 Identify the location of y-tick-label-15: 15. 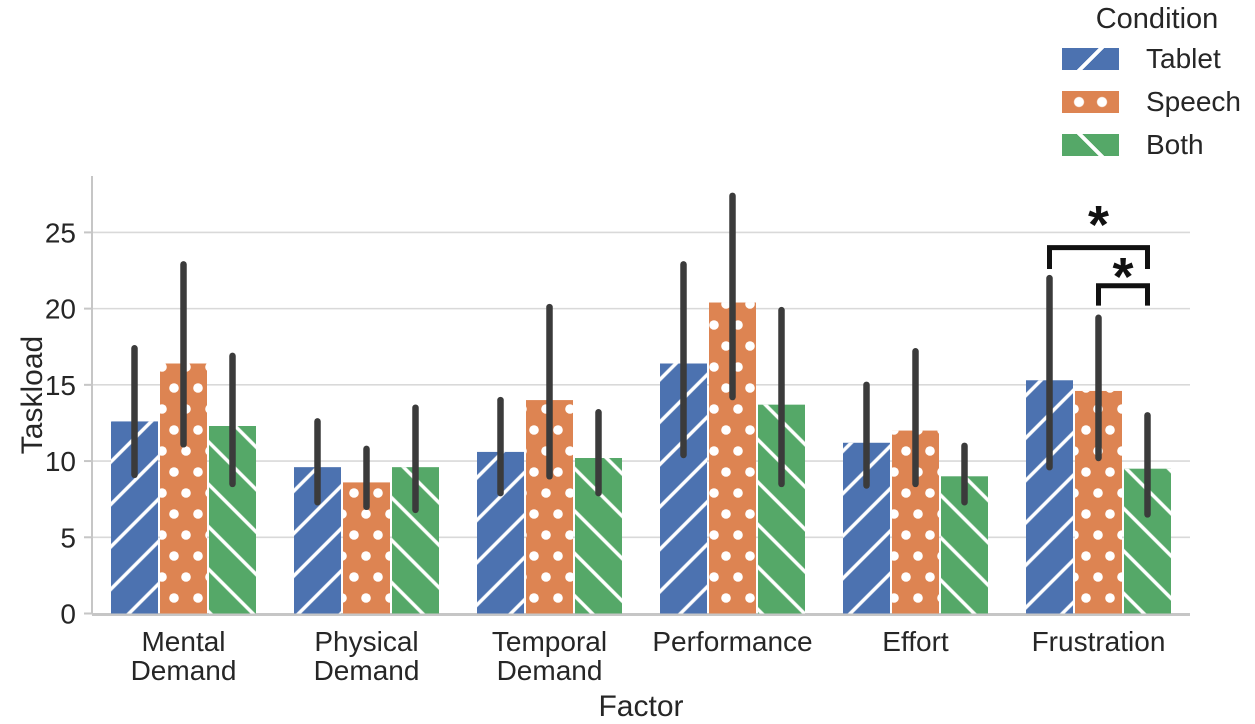
(60, 385).